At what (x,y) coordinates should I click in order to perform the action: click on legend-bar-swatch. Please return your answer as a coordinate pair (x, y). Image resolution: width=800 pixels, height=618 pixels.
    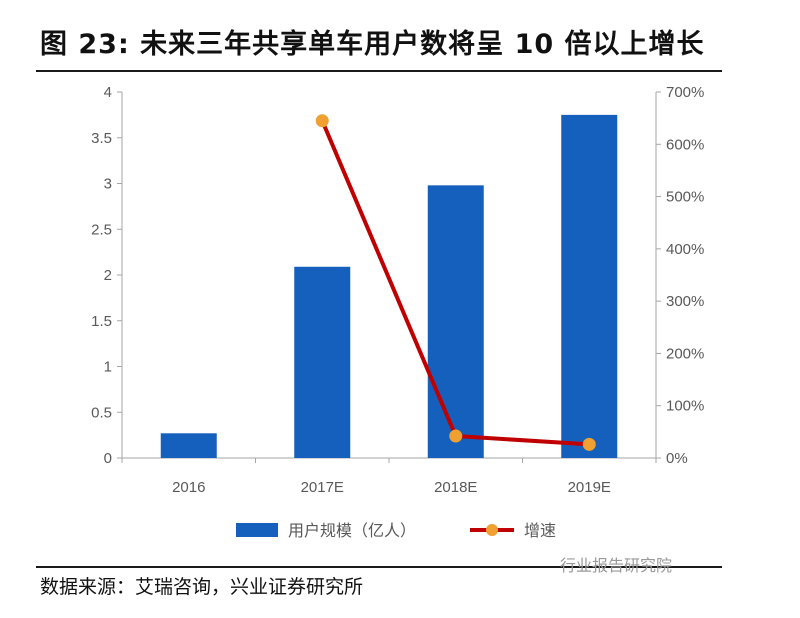
    Looking at the image, I should click on (257, 530).